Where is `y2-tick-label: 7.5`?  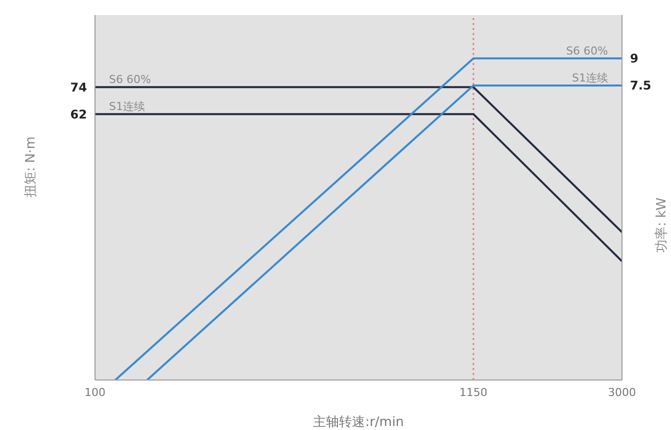 y2-tick-label: 7.5 is located at coordinates (641, 85).